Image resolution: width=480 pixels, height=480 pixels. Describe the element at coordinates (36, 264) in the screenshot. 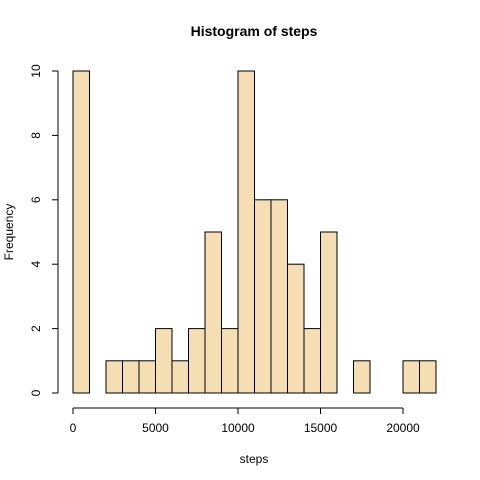

I see `y-tick-label: 4` at that location.